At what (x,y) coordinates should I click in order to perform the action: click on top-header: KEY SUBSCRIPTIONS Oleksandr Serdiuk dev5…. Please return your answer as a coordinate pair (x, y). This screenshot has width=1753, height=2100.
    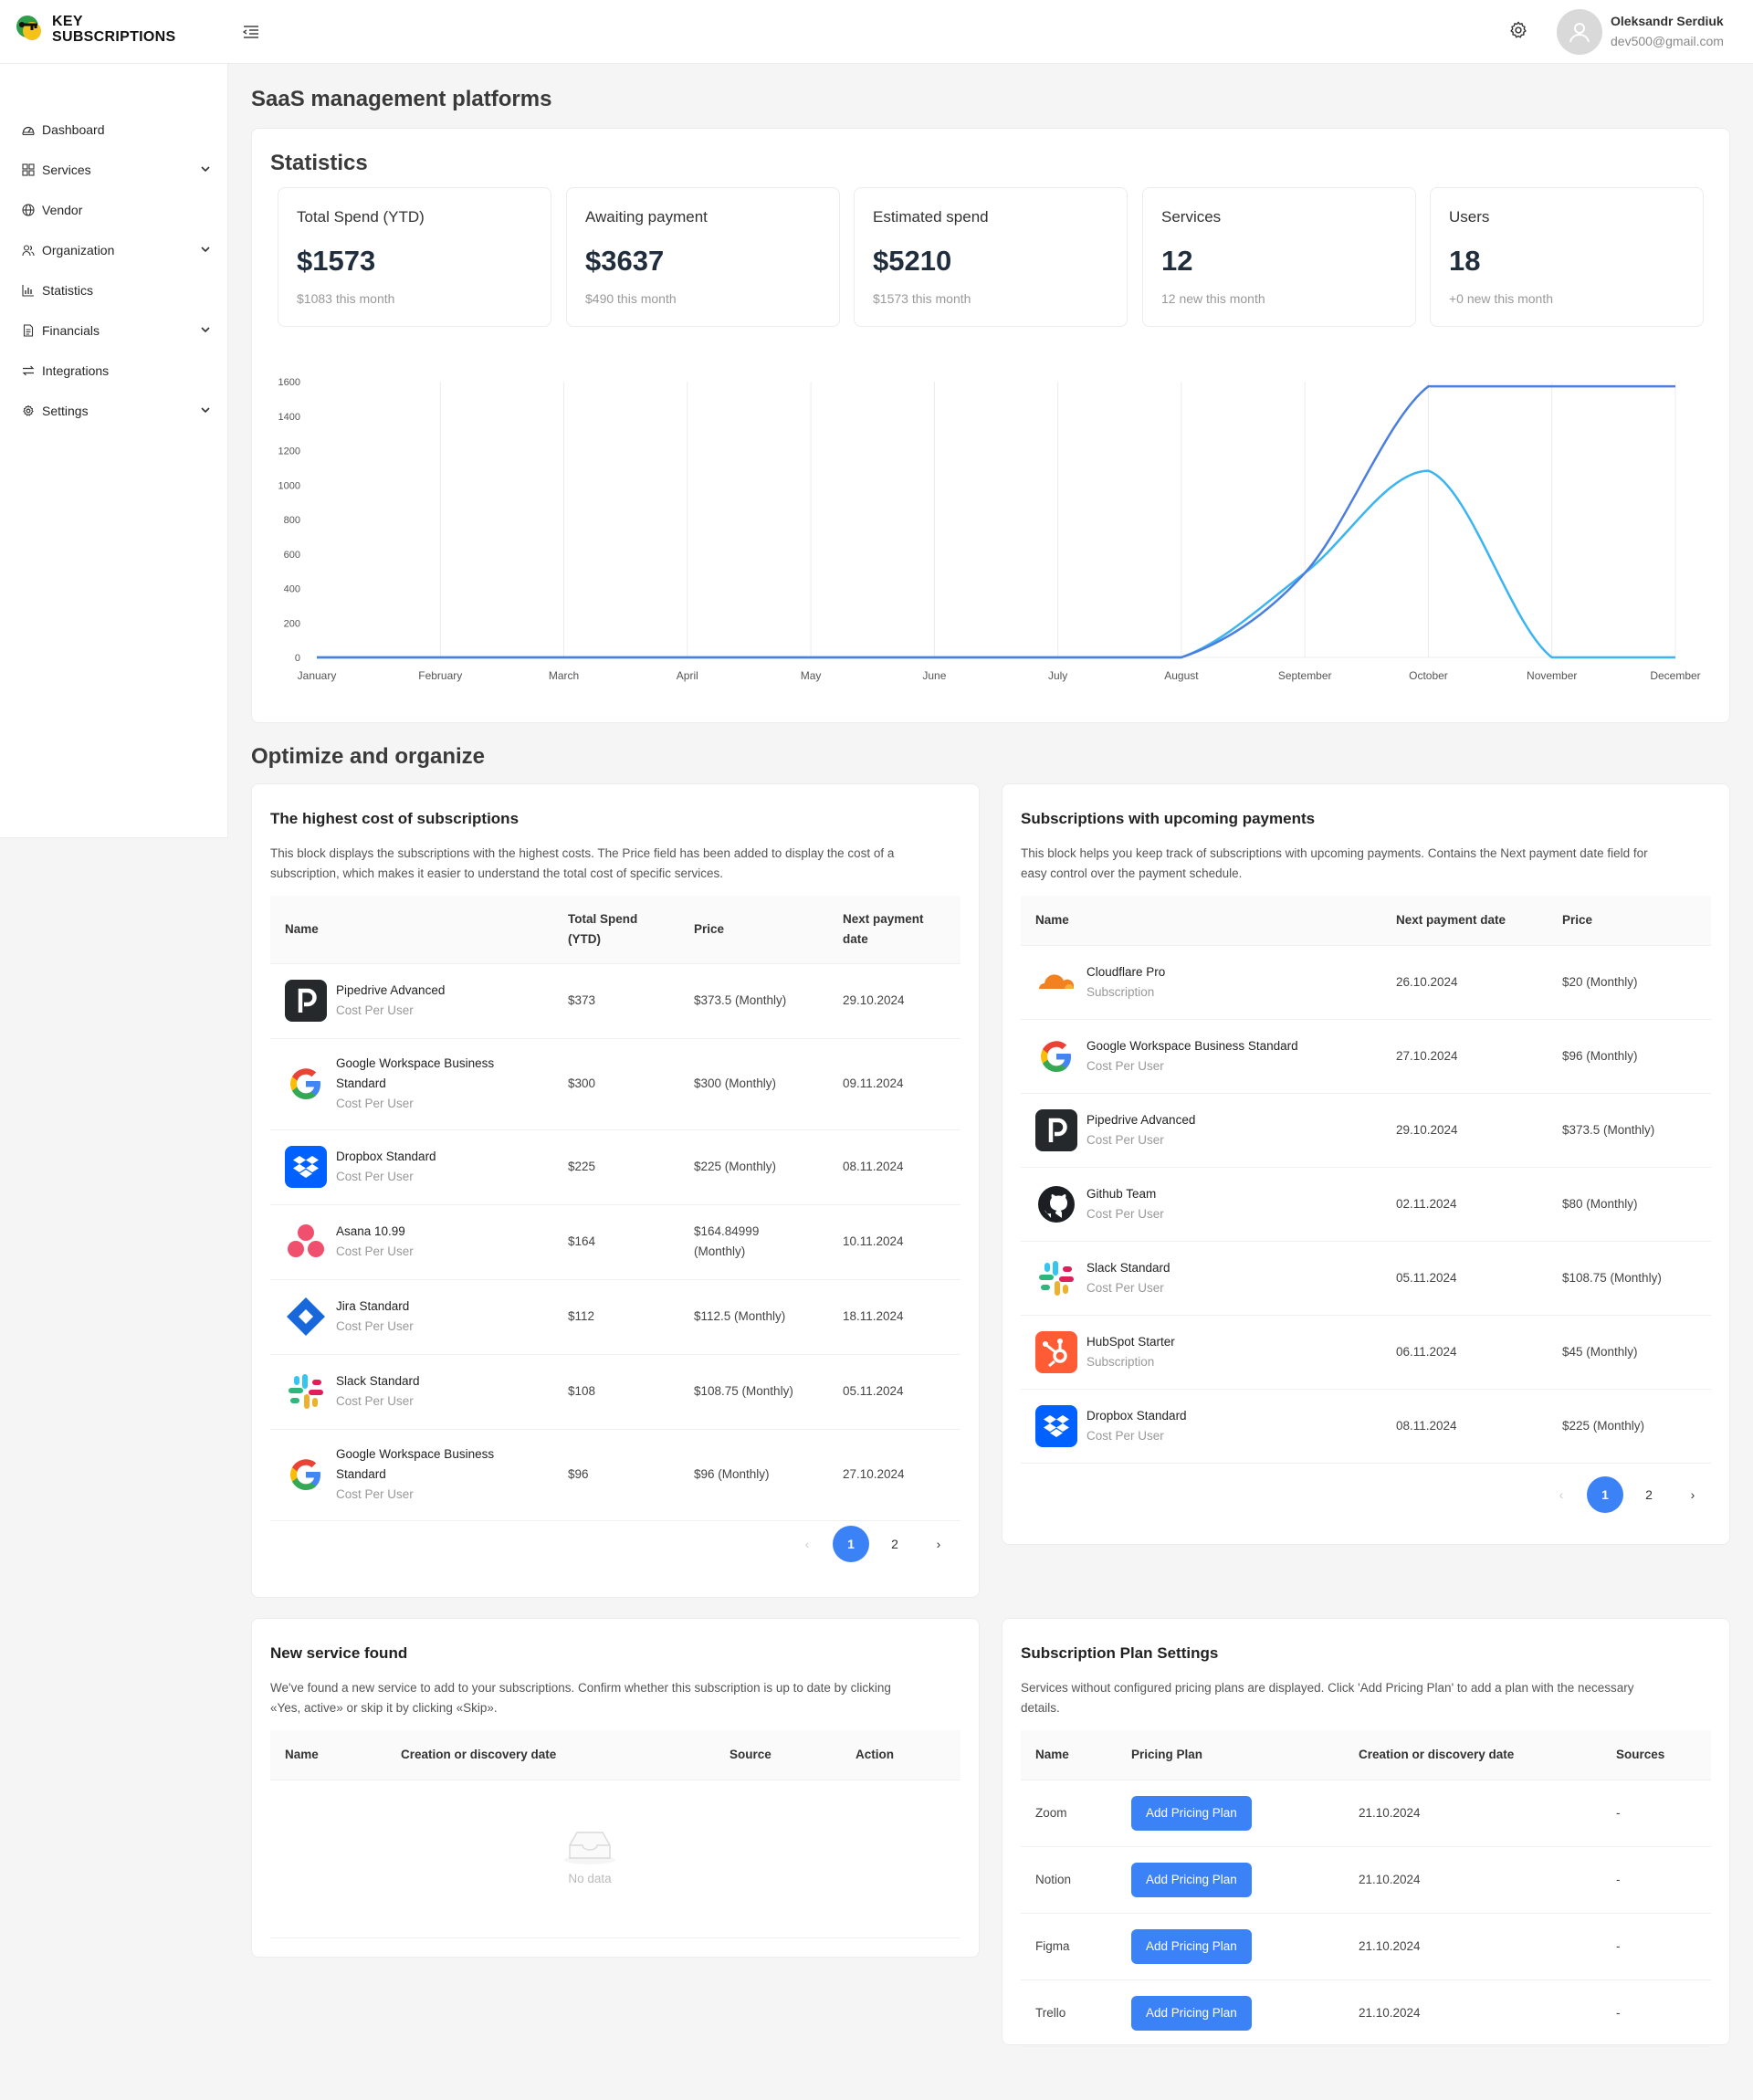
    Looking at the image, I should click on (876, 32).